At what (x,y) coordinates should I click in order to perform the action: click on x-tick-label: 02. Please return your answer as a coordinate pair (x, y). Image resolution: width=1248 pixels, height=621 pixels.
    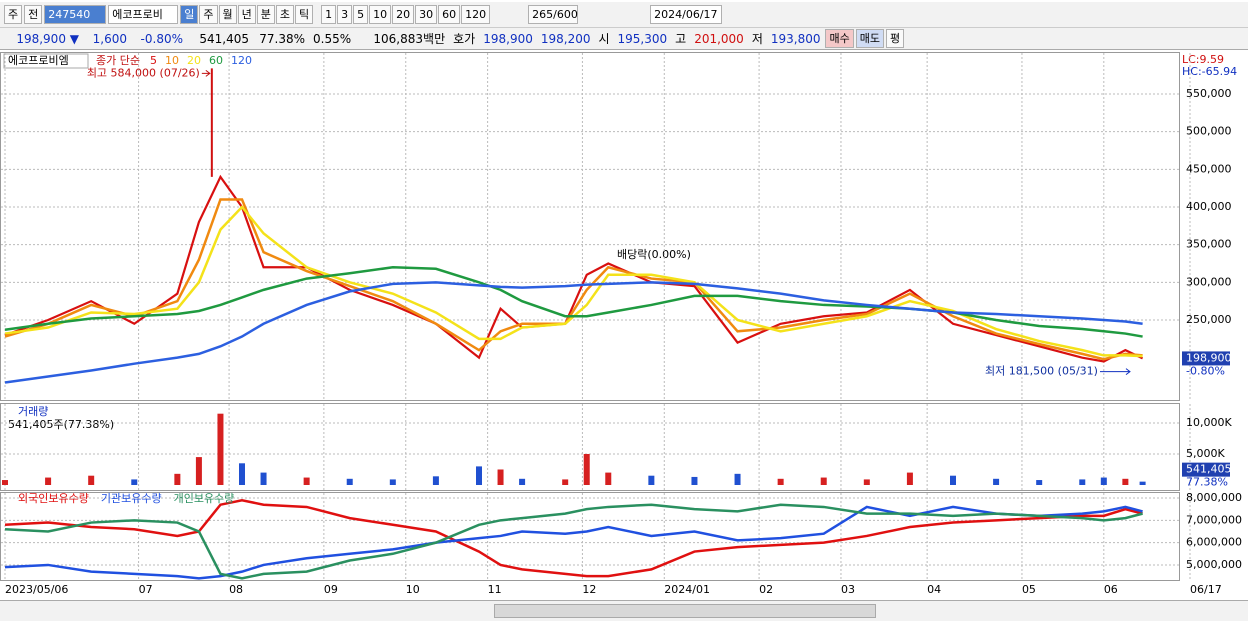
    Looking at the image, I should click on (766, 589).